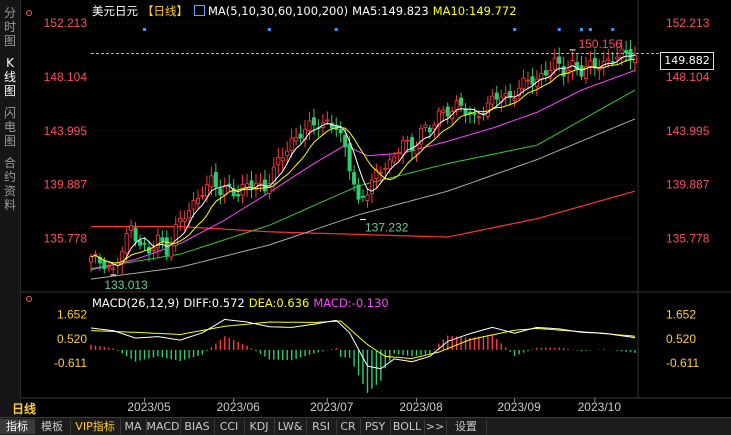  What do you see at coordinates (197, 426) in the screenshot?
I see `toolbar-item-5: BIAS` at bounding box center [197, 426].